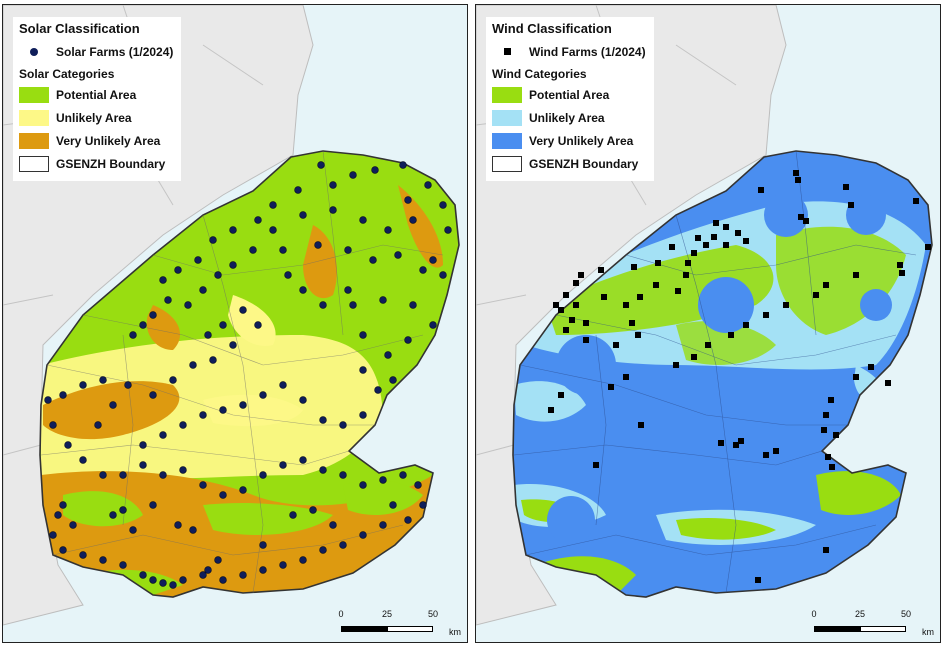 The image size is (945, 647). Describe the element at coordinates (567, 117) in the screenshot. I see `legend-category-label: Unlikely Area` at that location.